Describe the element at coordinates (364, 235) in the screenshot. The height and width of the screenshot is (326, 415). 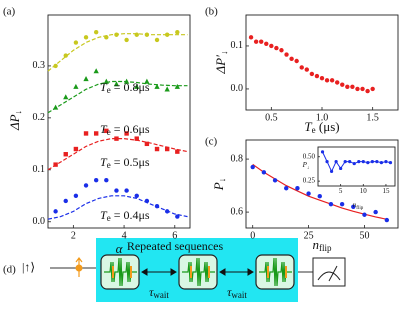
I see `x-tick-label: 50` at that location.